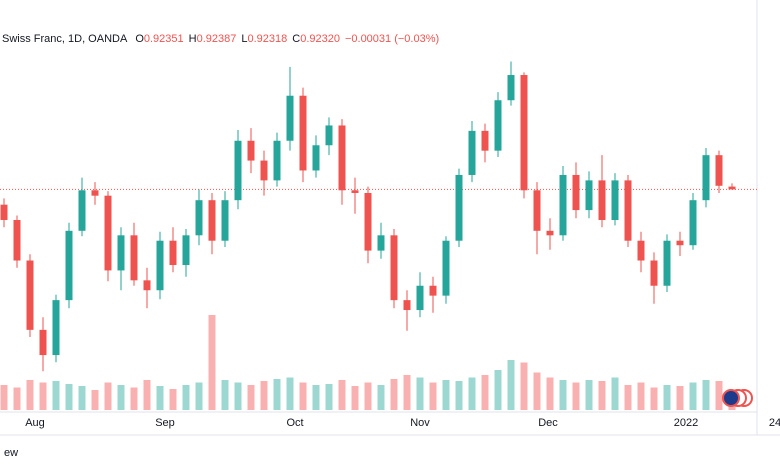 The height and width of the screenshot is (470, 780). What do you see at coordinates (686, 423) in the screenshot?
I see `x-tick-label: 2022` at bounding box center [686, 423].